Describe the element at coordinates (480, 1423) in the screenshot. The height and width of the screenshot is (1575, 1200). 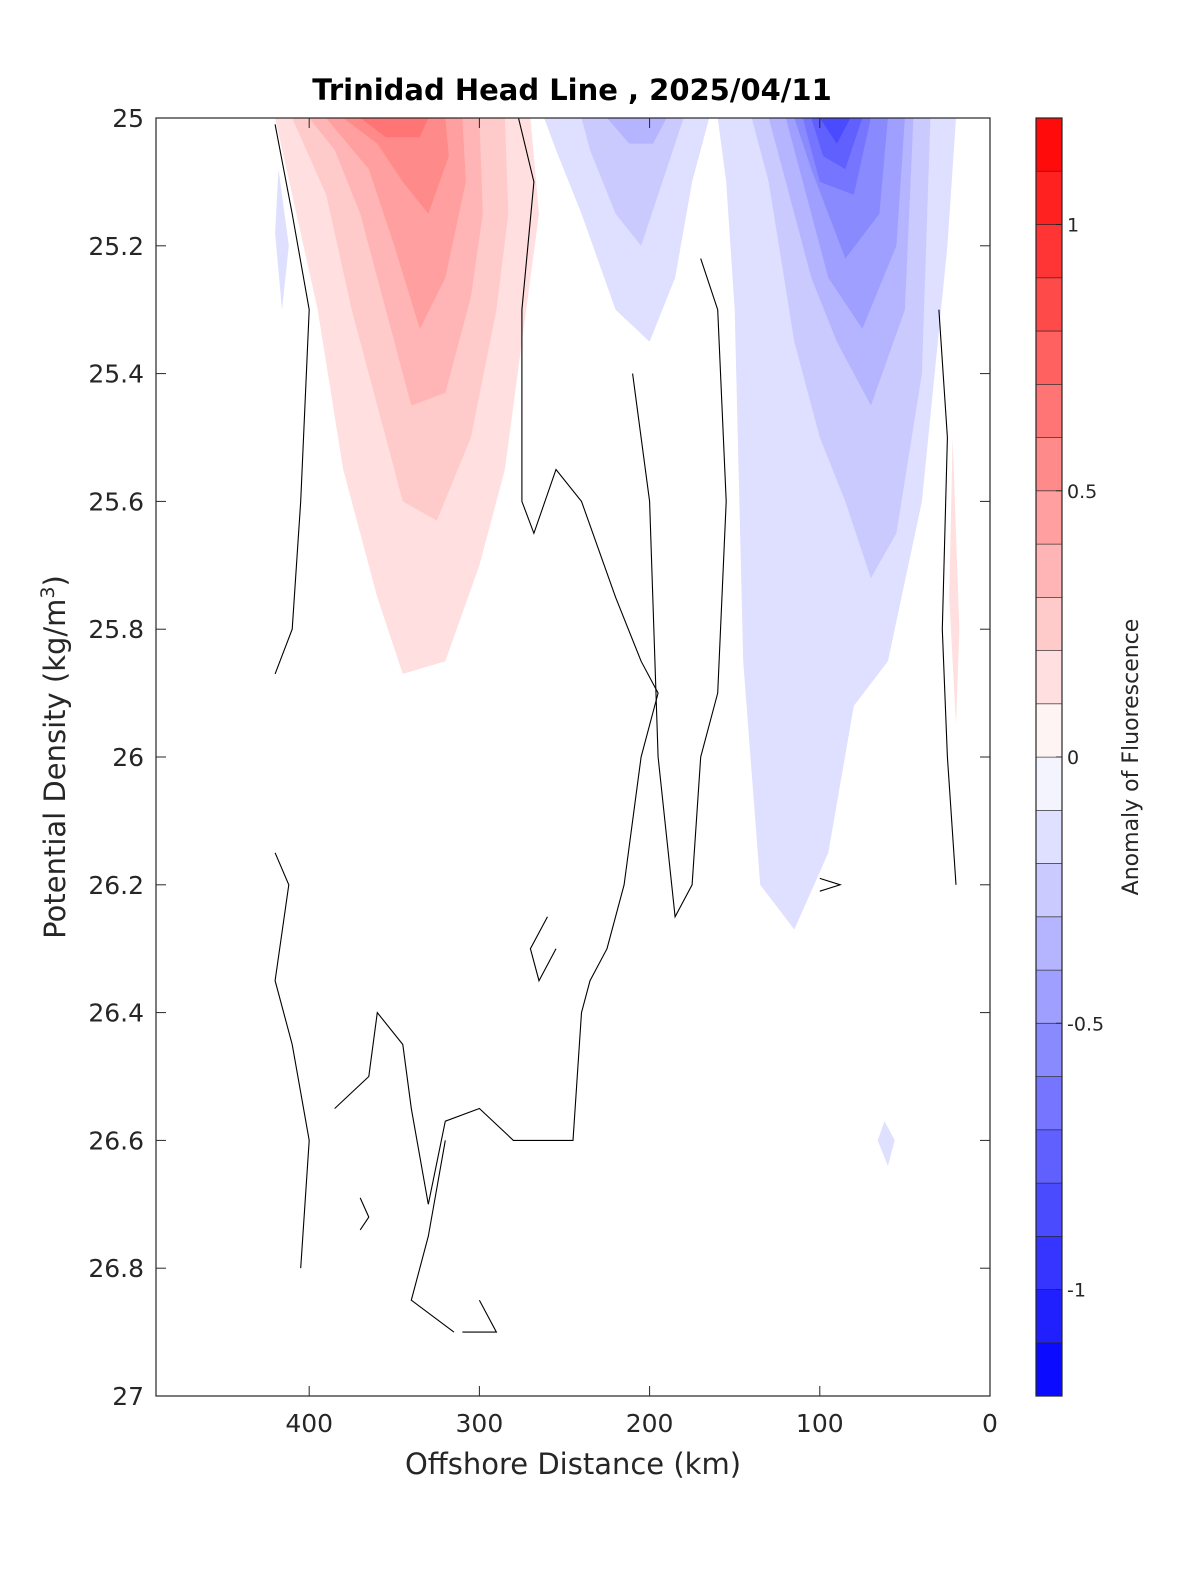
I see `x-tick-label: 300` at that location.